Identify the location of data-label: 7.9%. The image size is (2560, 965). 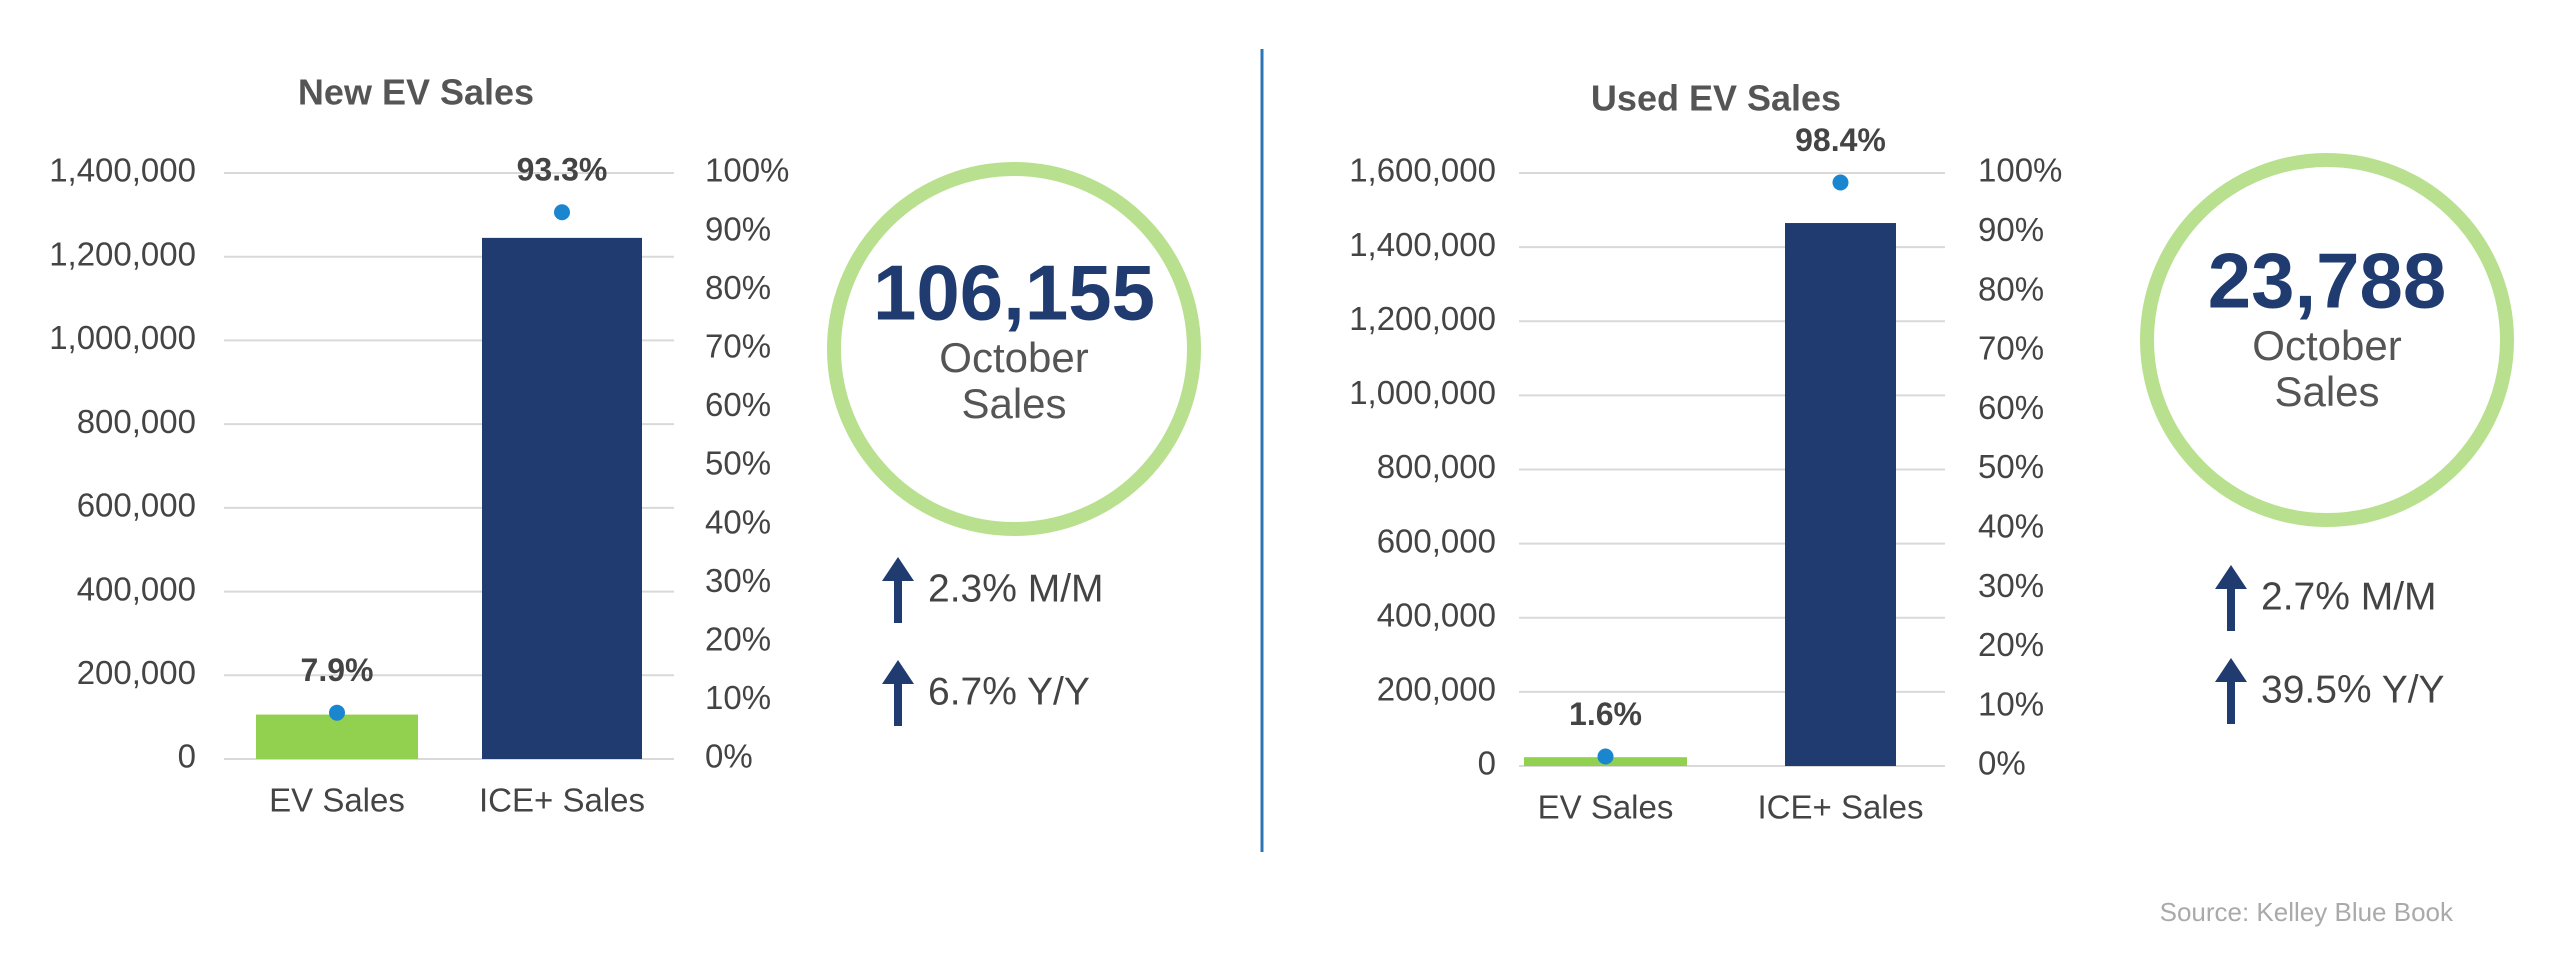
(337, 670).